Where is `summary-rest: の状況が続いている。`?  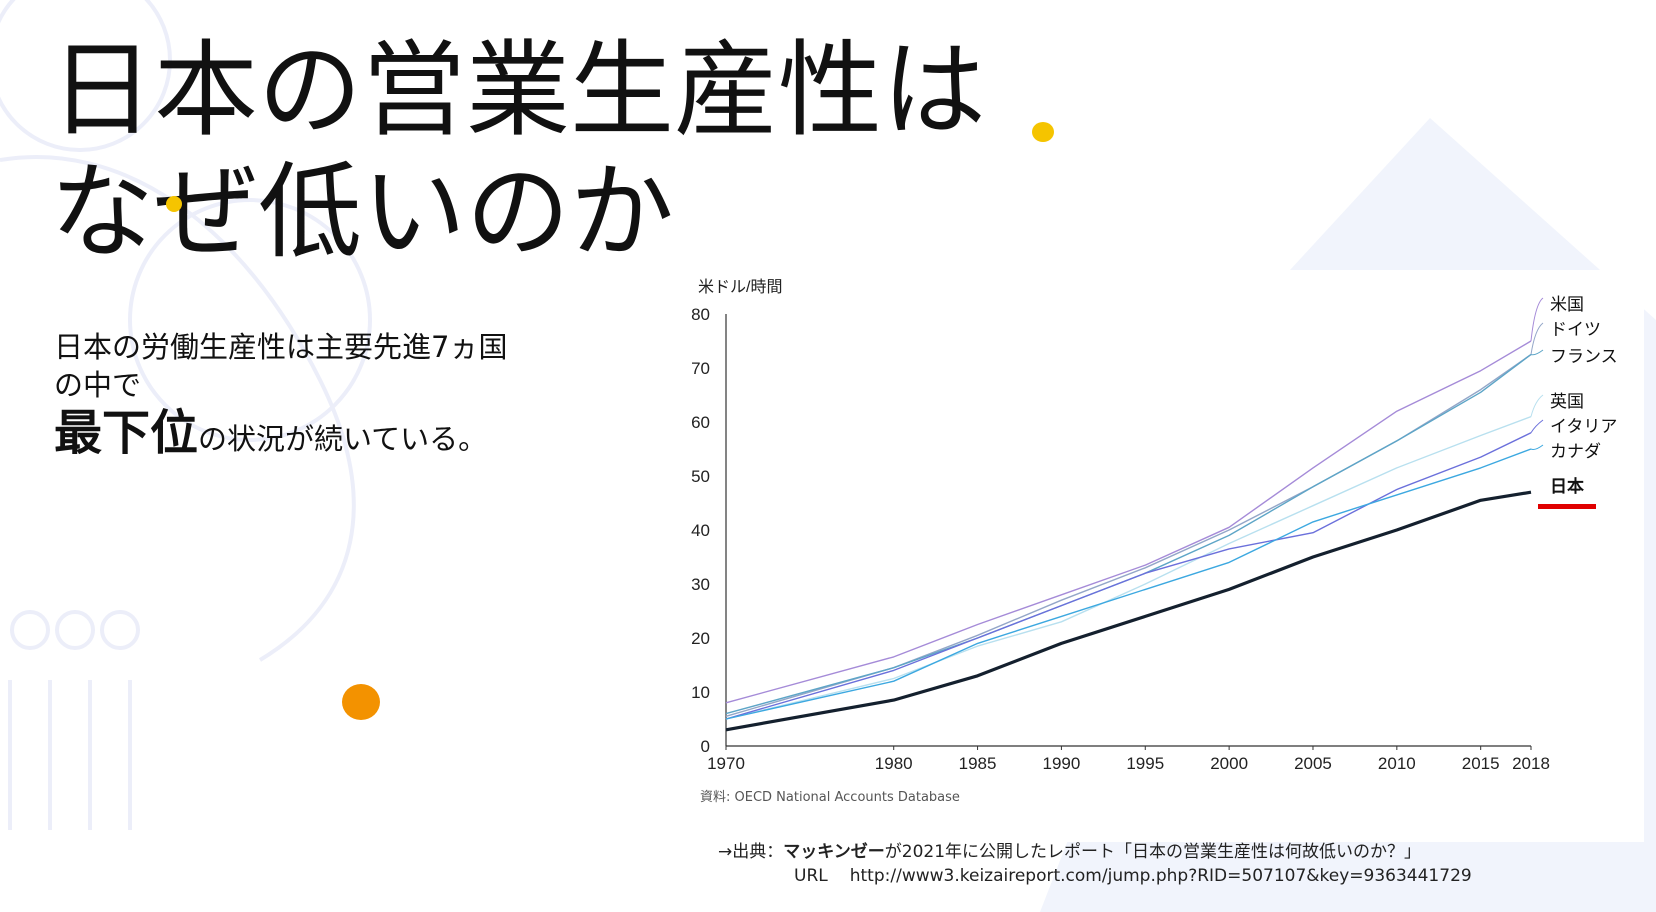 summary-rest: の状況が続いている。 is located at coordinates (343, 439).